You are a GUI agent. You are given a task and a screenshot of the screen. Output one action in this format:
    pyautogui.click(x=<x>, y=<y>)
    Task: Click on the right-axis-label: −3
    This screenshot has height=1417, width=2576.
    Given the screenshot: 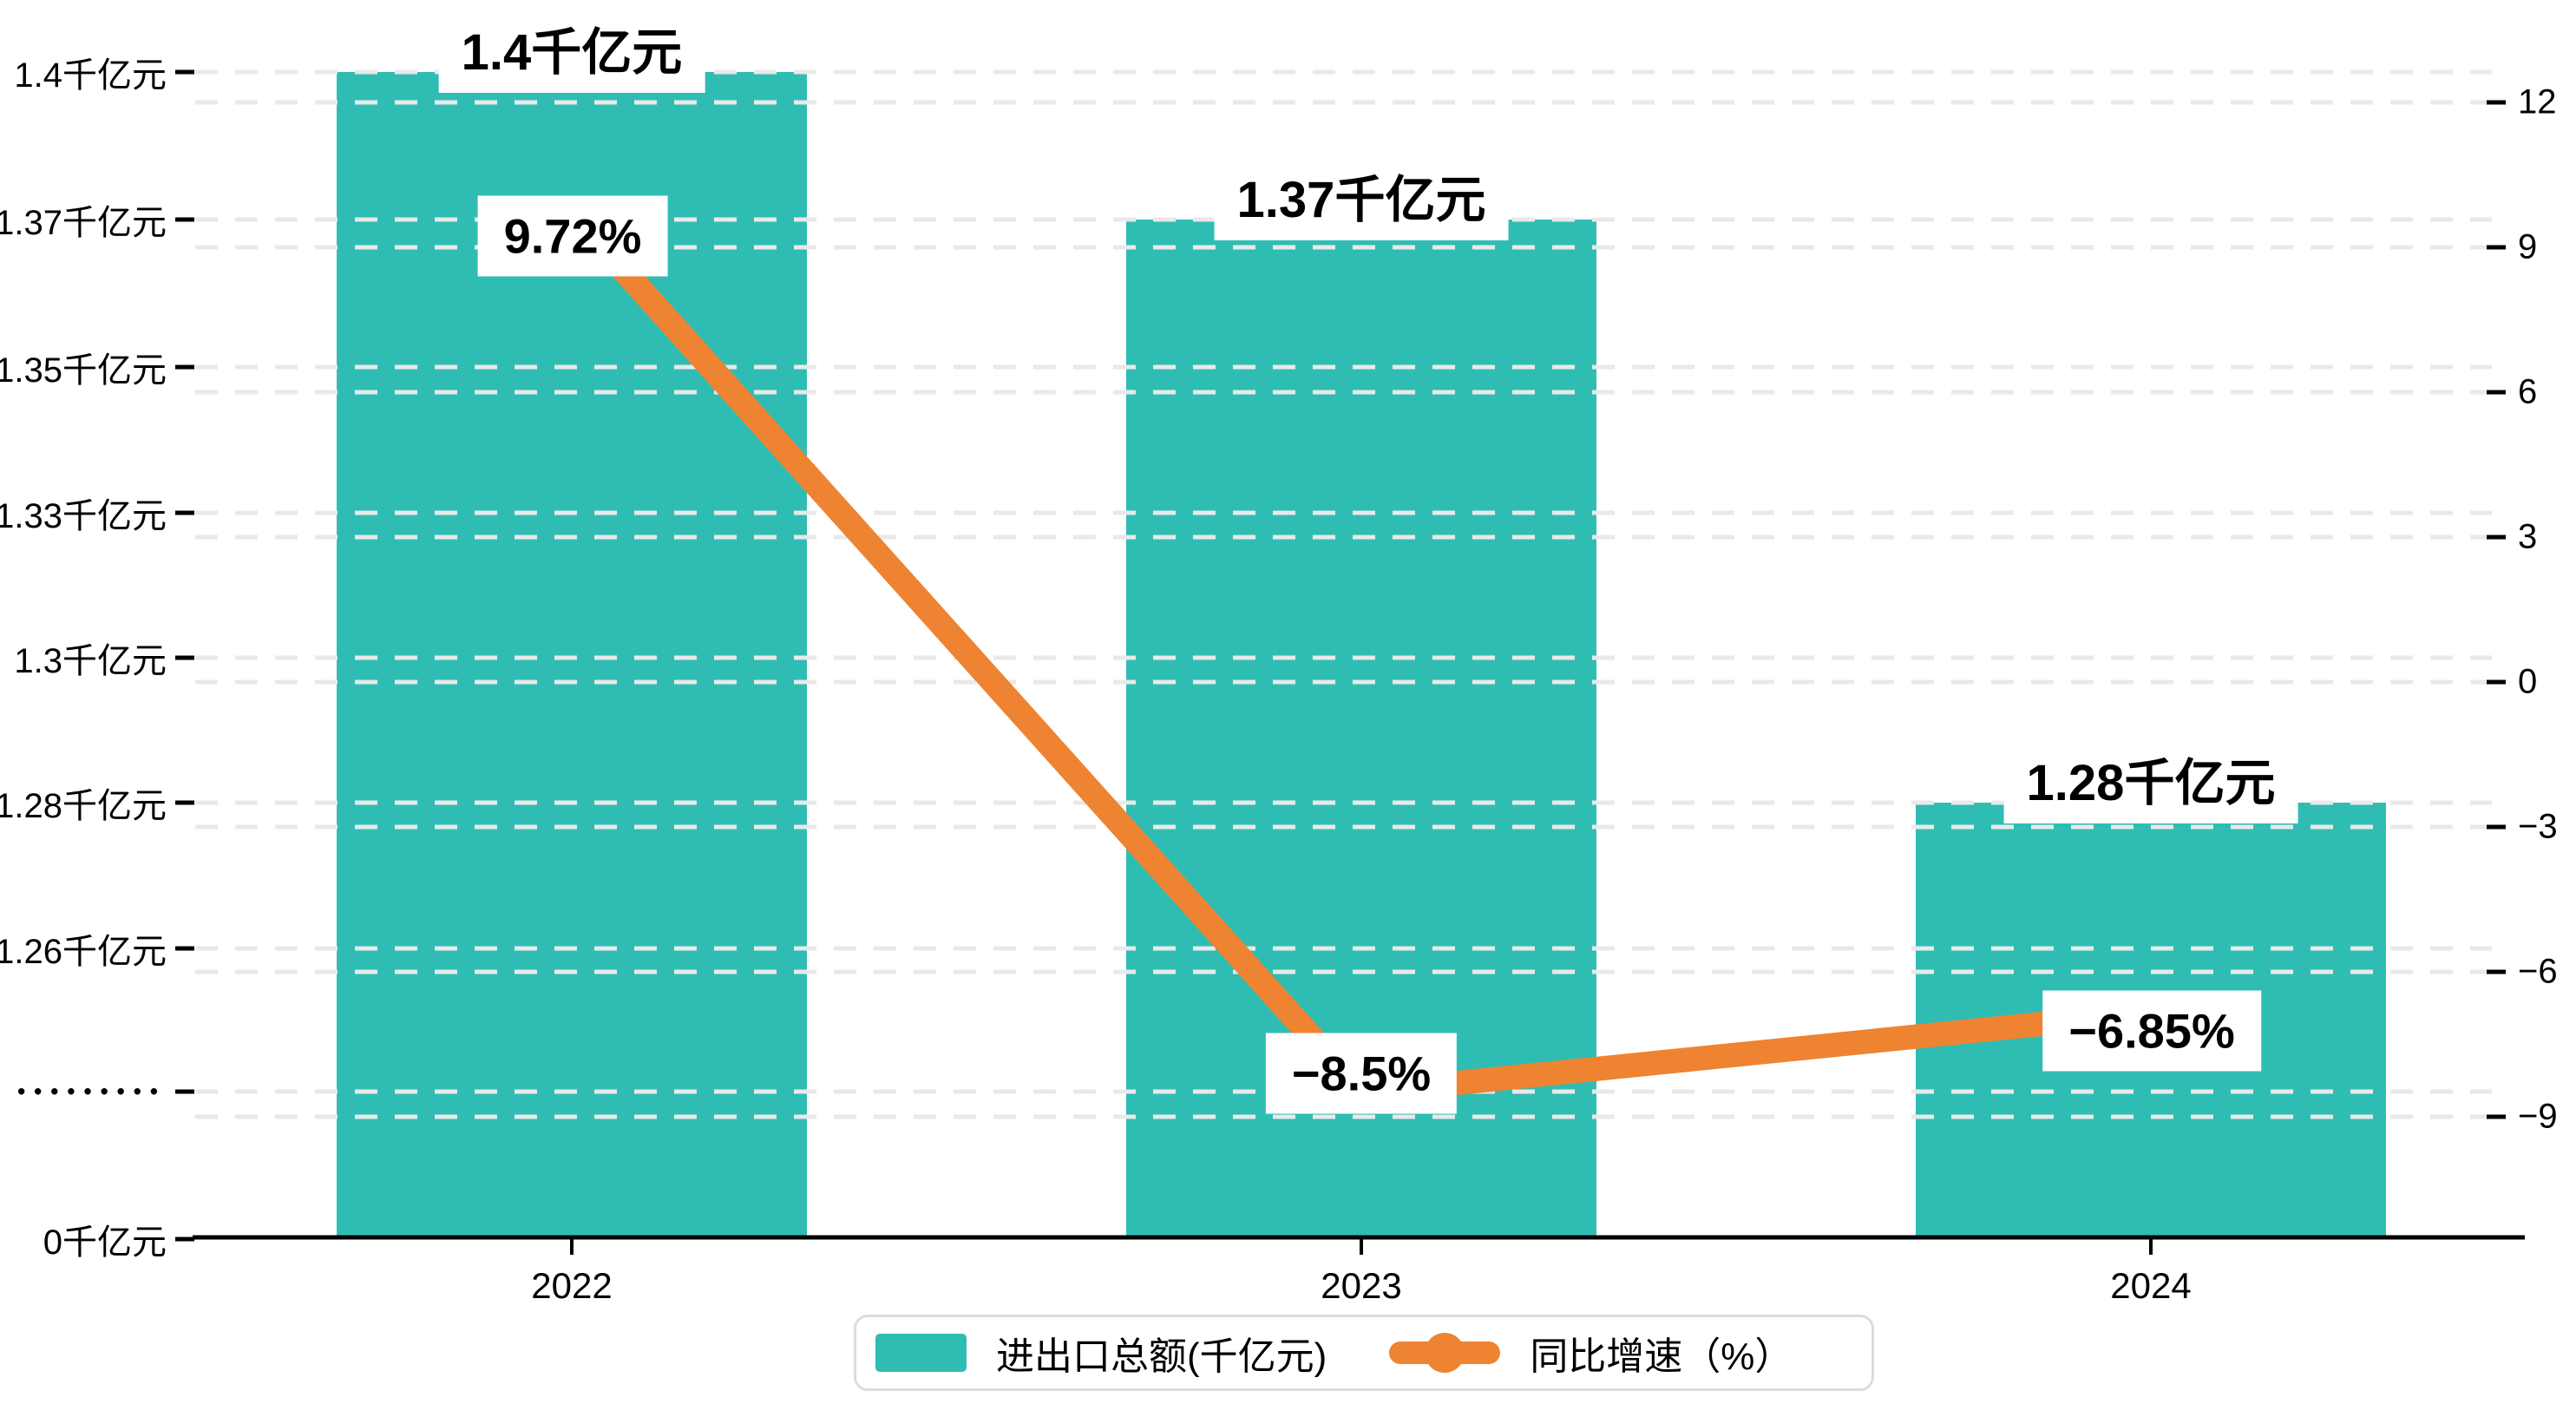 What is the action you would take?
    pyautogui.click(x=2538, y=826)
    